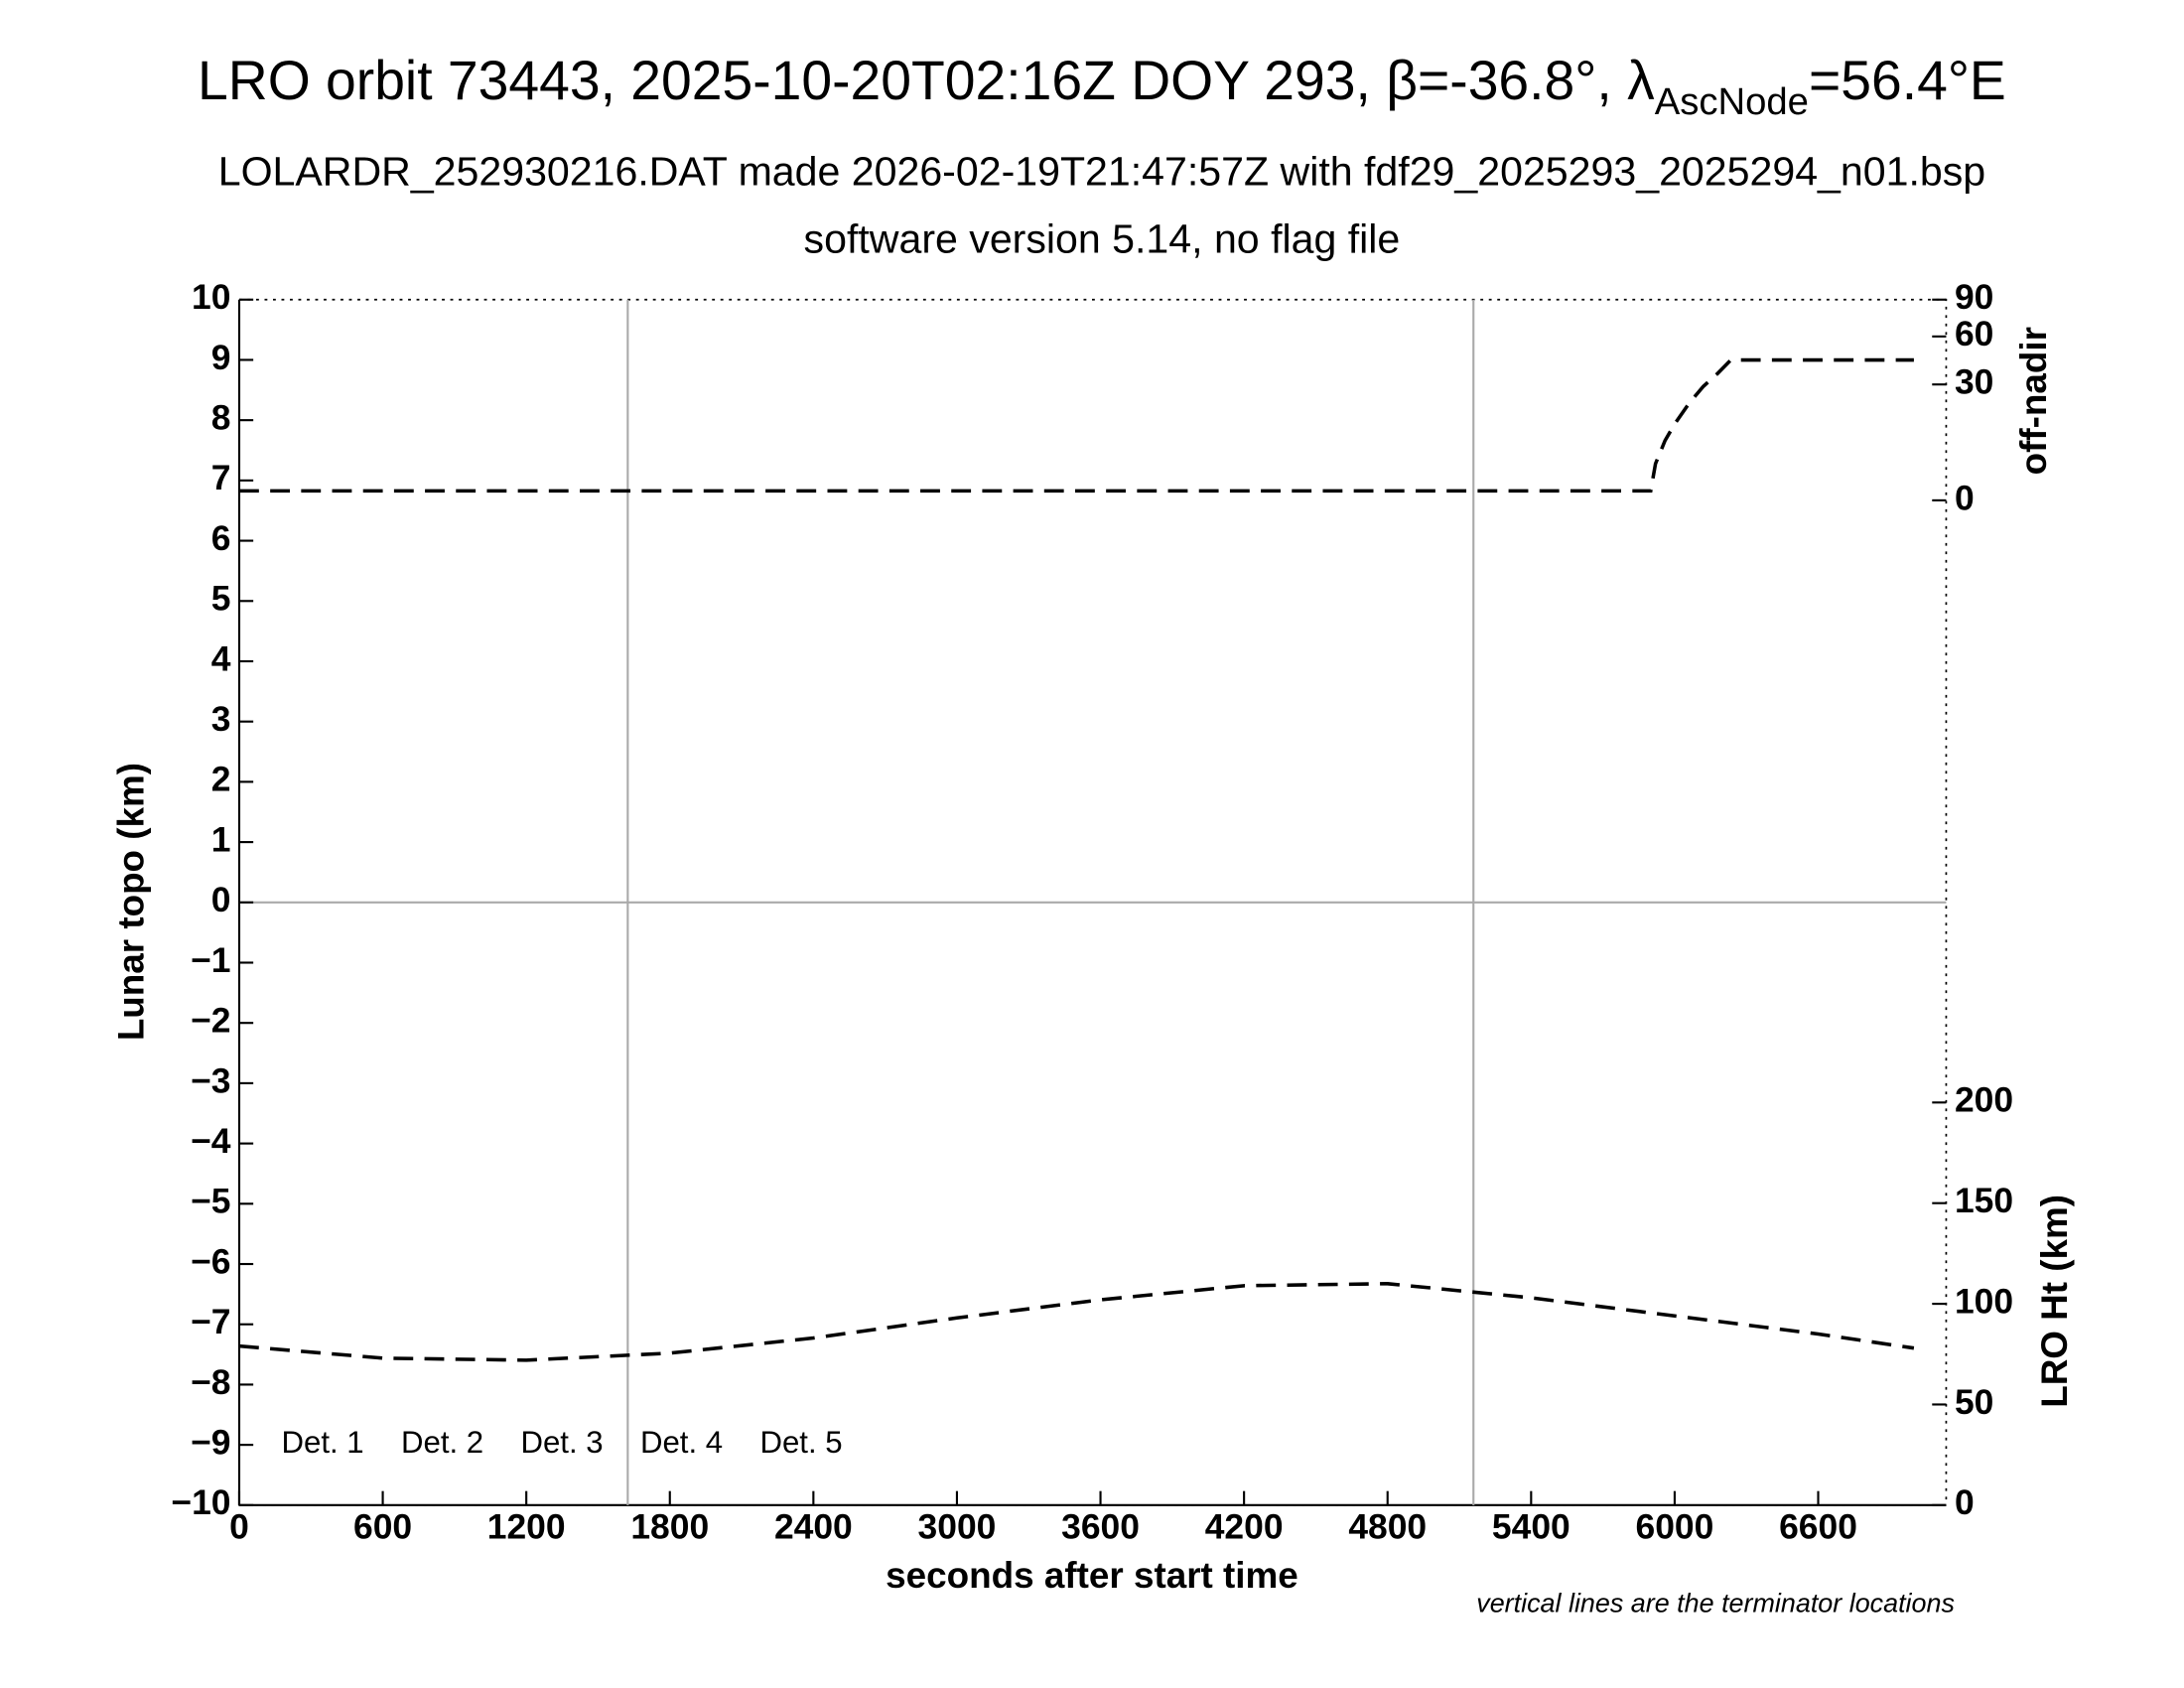 The height and width of the screenshot is (1688, 2184). Describe the element at coordinates (1092, 1575) in the screenshot. I see `x-axis-label: seconds after start time` at that location.